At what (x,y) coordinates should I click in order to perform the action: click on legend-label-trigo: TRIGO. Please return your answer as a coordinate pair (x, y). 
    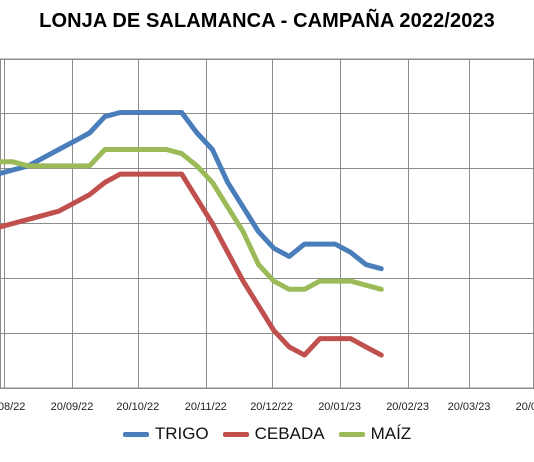
    Looking at the image, I should click on (181, 433).